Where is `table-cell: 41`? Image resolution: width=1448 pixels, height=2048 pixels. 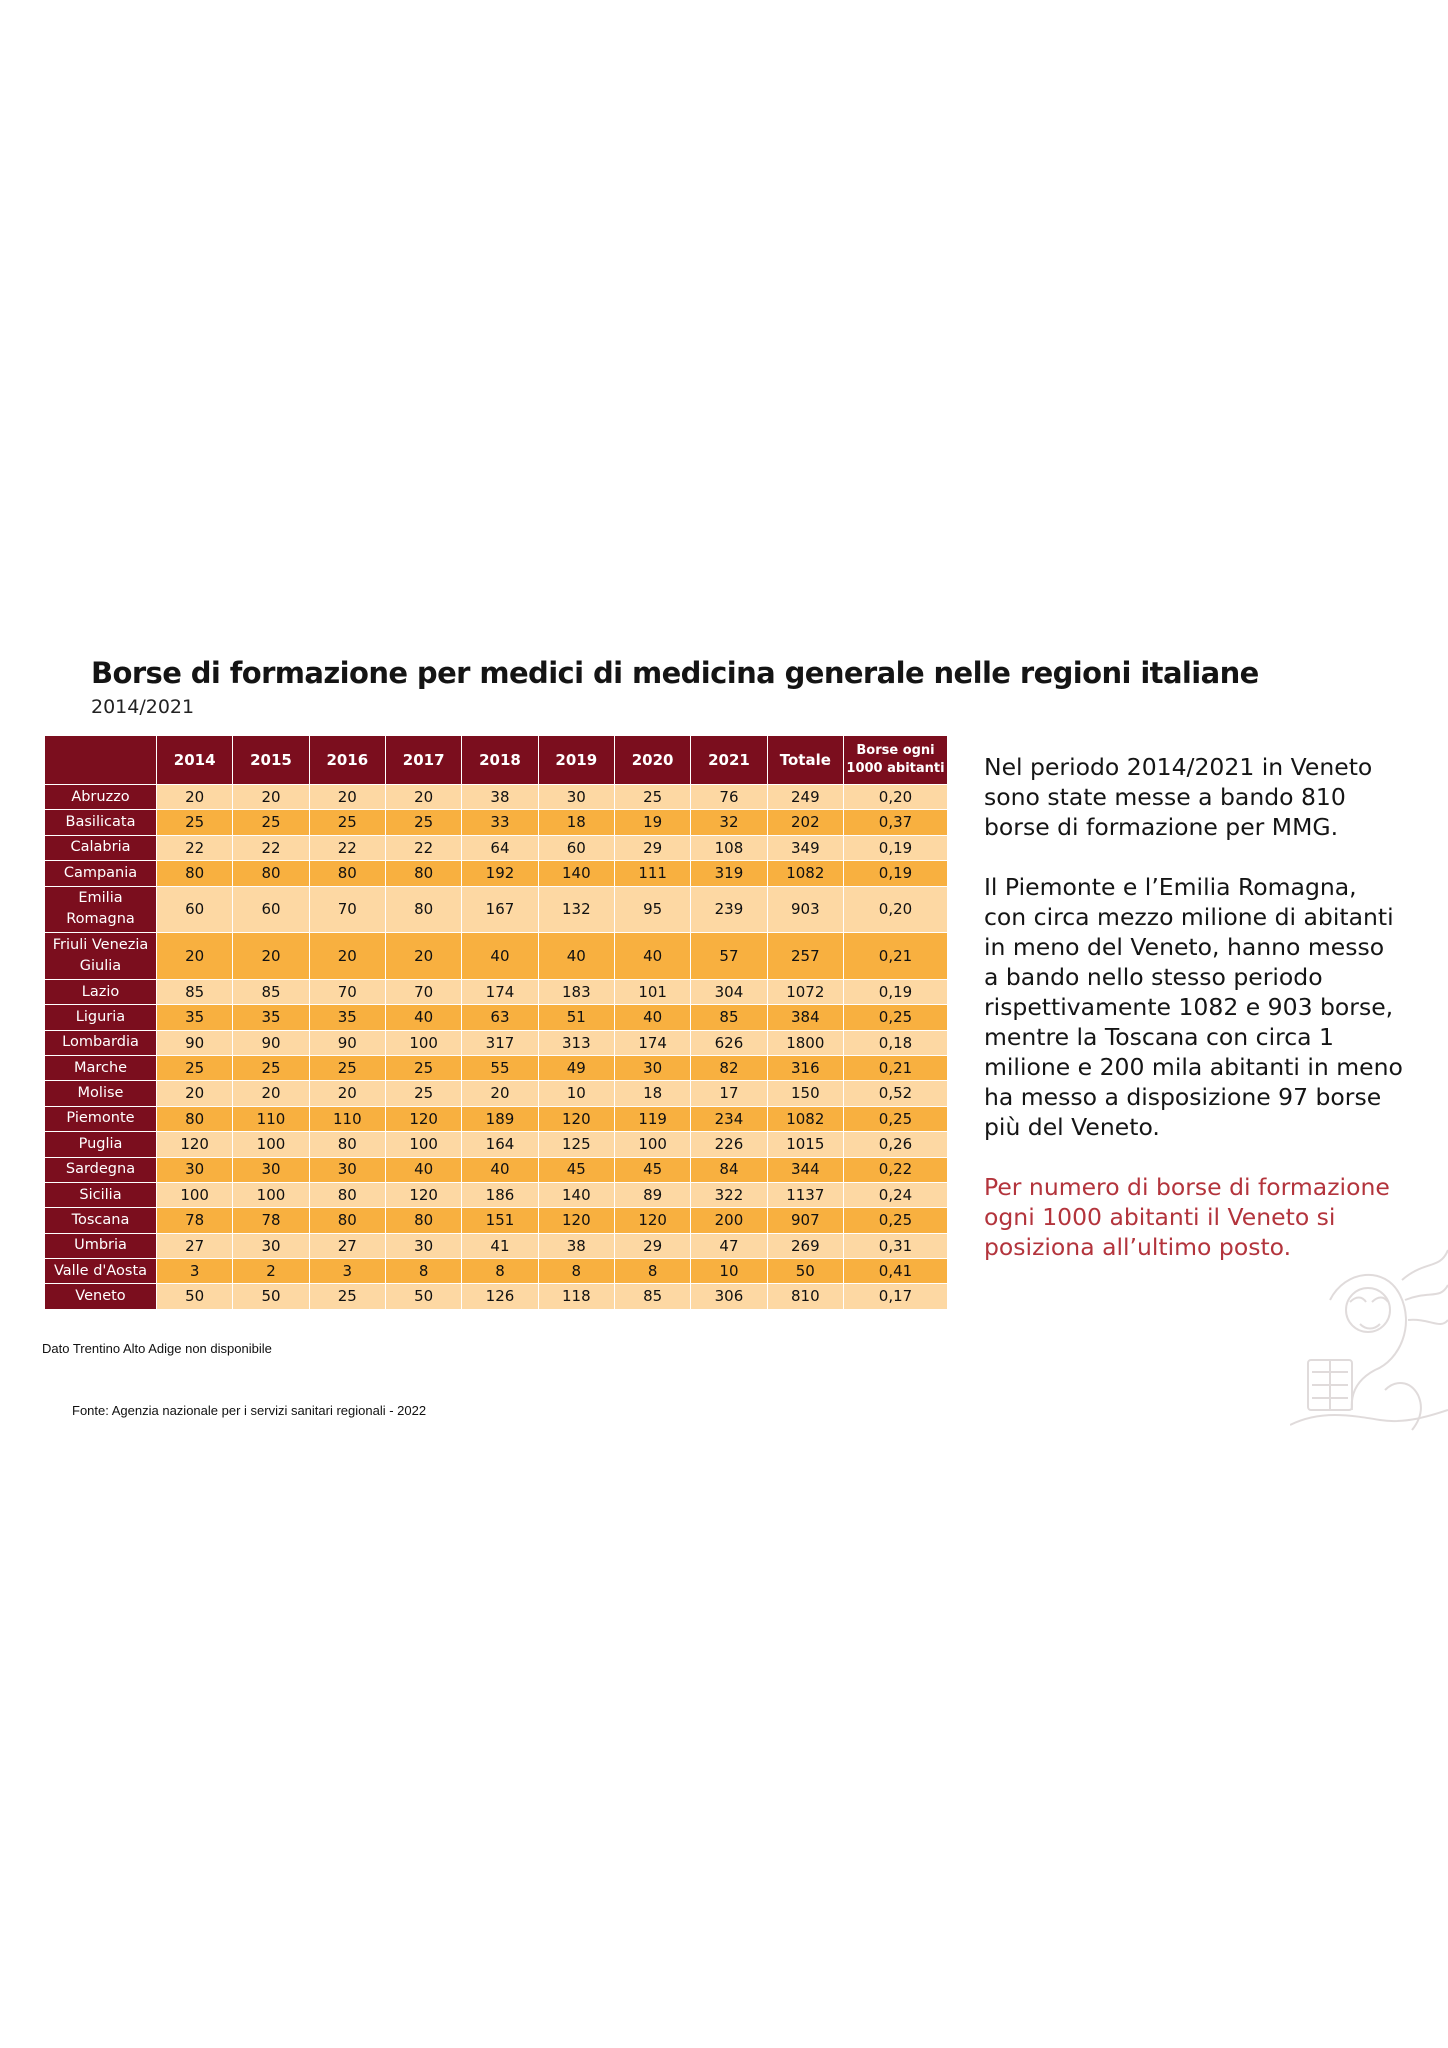
table-cell: 41 is located at coordinates (500, 1246).